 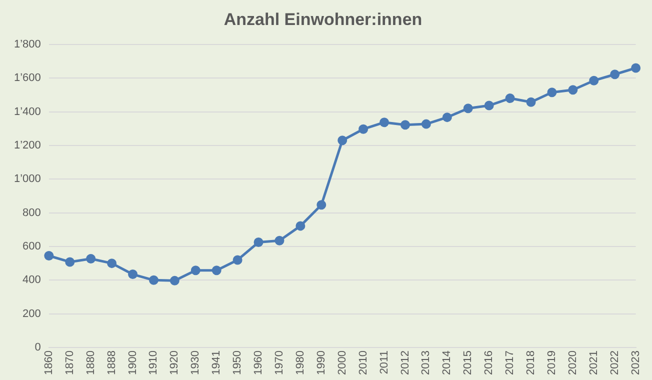 I want to click on x-tick-label: 1980, so click(x=300, y=363).